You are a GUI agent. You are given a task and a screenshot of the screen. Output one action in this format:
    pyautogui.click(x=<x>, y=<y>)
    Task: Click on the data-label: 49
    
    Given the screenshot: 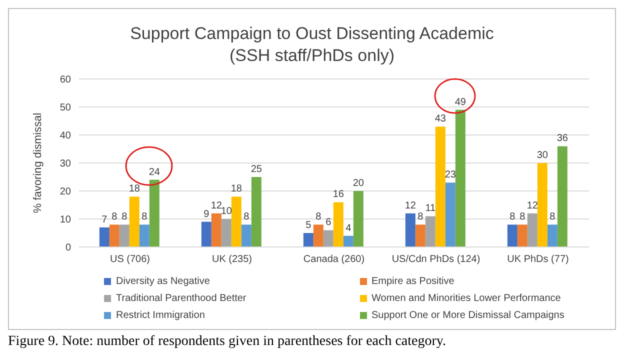 What is the action you would take?
    pyautogui.click(x=460, y=102)
    